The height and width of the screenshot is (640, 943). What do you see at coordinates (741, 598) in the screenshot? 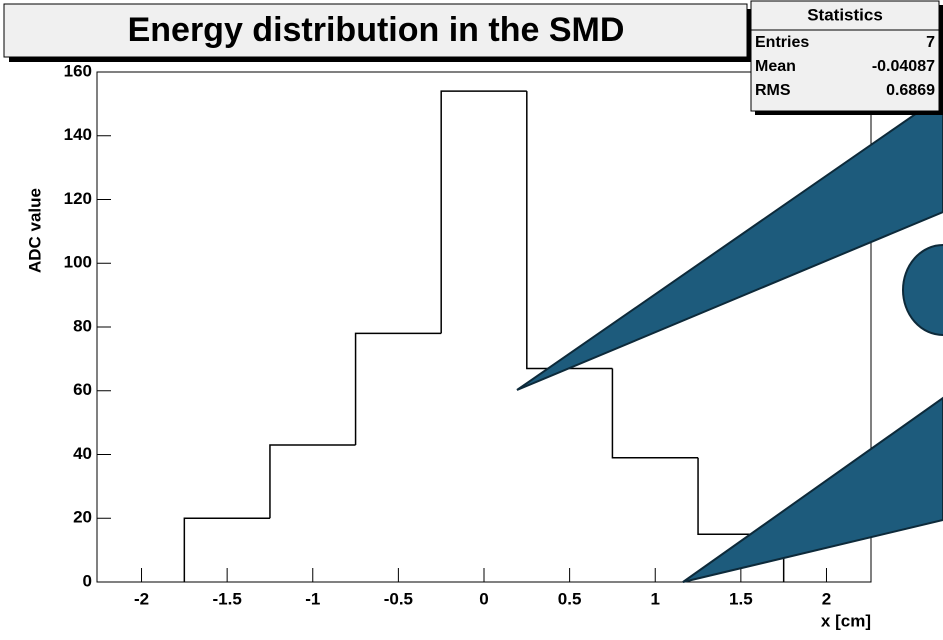
I see `x-tick-label: 1.5` at bounding box center [741, 598].